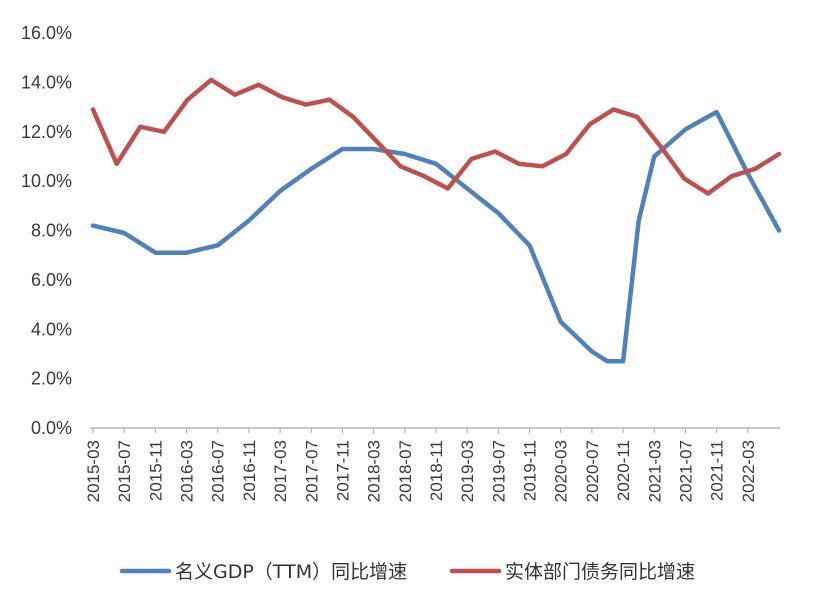 The width and height of the screenshot is (814, 591). I want to click on legend: 名义GDP（TTM）同比增速 实体部门债务同比增速, so click(407, 572).